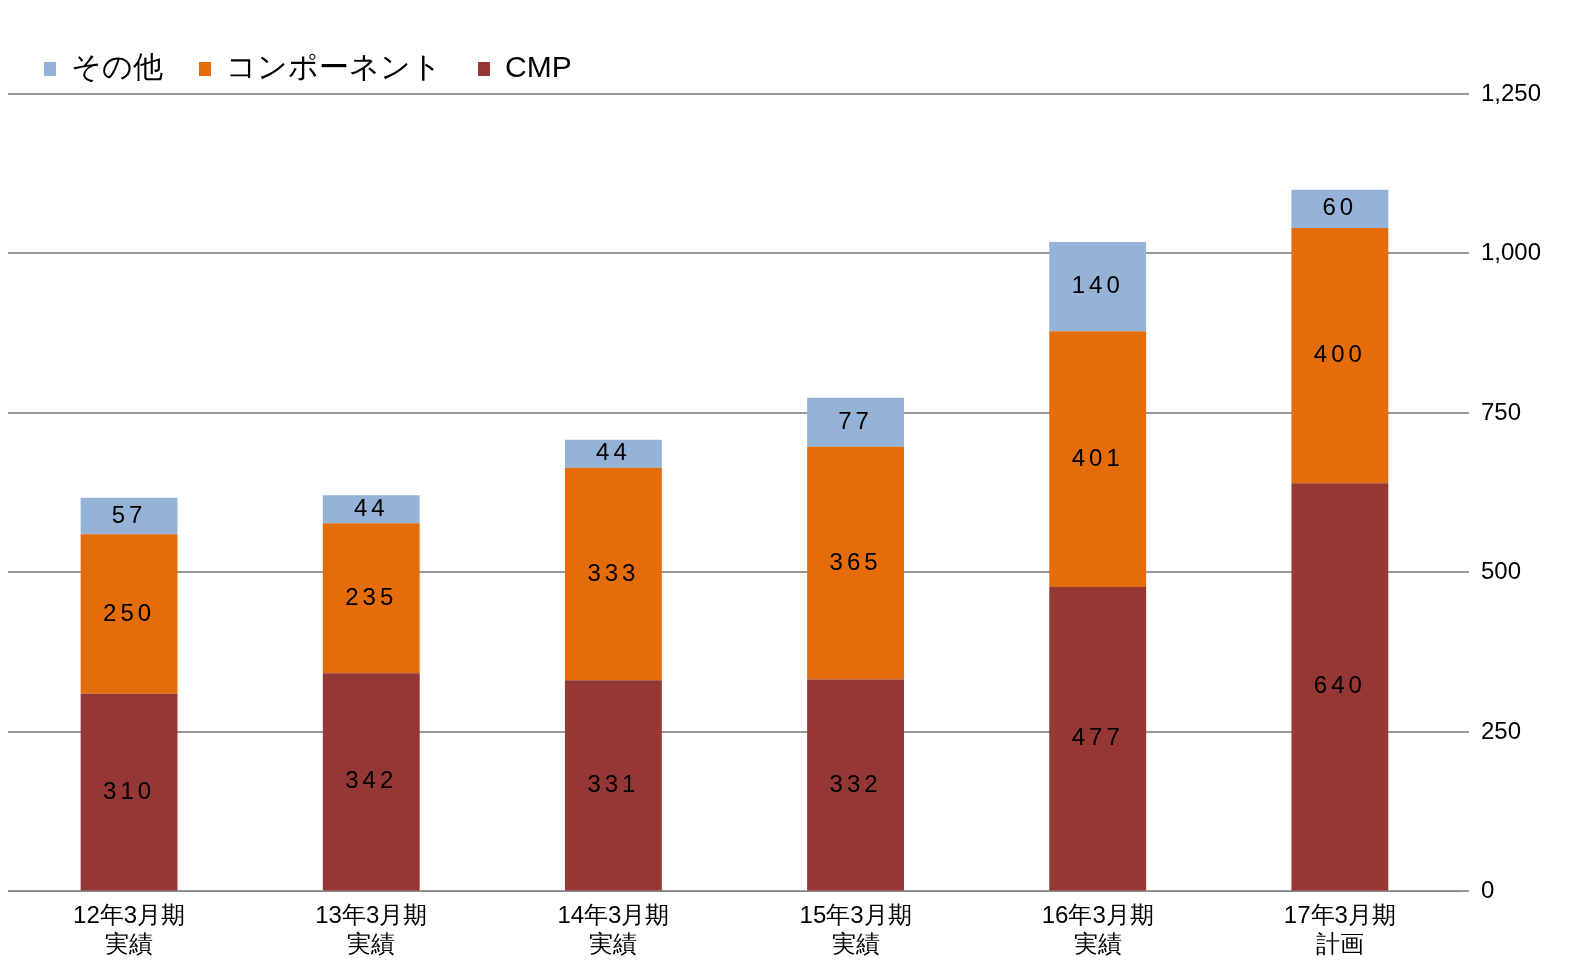 This screenshot has width=1570, height=975. Describe the element at coordinates (1500, 571) in the screenshot. I see `y-tick-label: 500` at that location.